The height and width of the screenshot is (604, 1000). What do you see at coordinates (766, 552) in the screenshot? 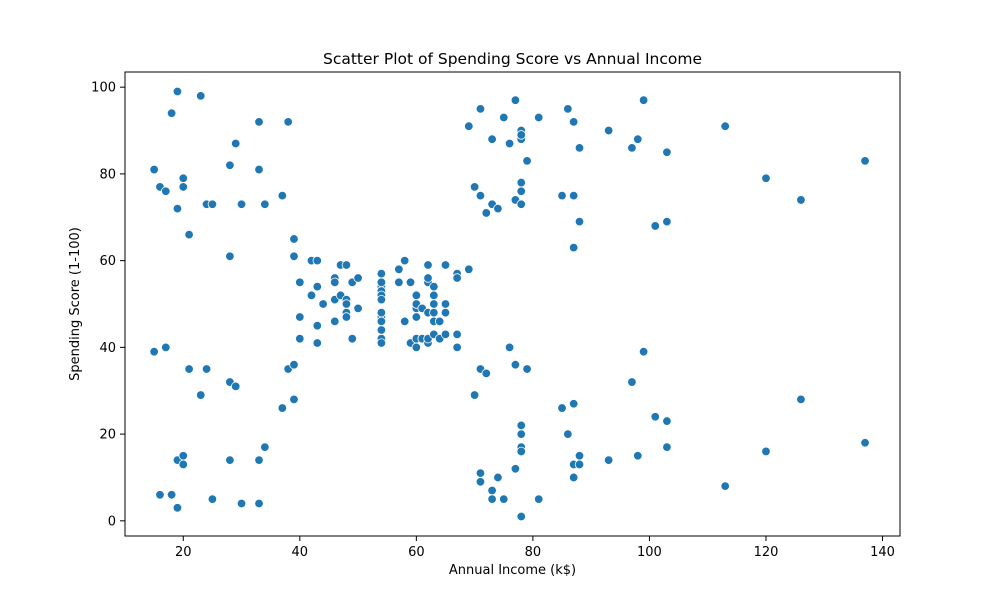
I see `x-tick-label: 120` at bounding box center [766, 552].